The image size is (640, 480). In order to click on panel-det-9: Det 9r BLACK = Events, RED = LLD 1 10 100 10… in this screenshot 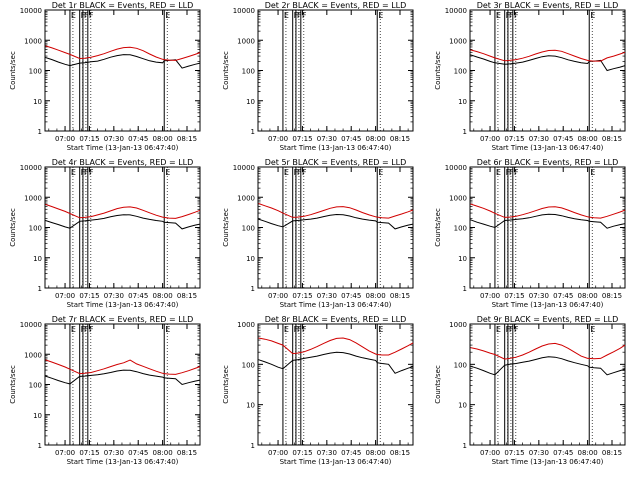, I will do `click(530, 390)`.